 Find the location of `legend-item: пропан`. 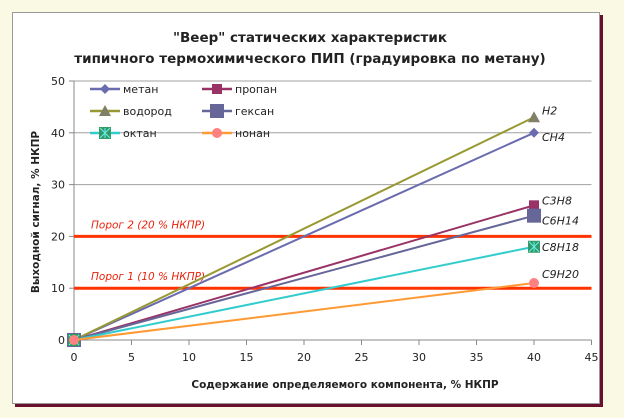

legend-item: пропан is located at coordinates (239, 89).